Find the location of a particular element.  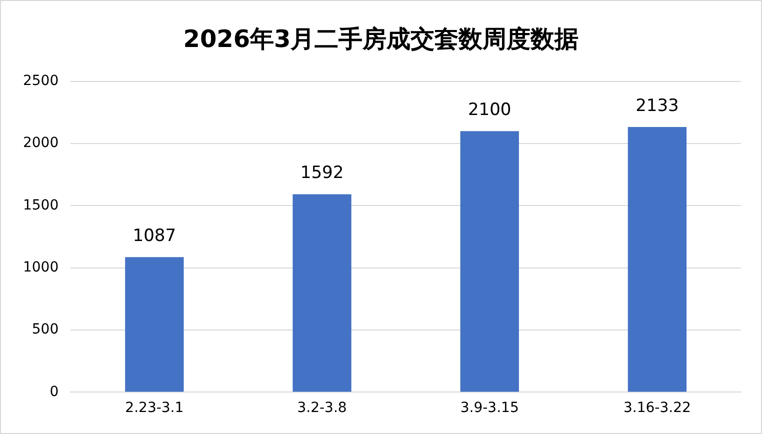

x-tick-label: 3.16-3.22 is located at coordinates (657, 408).